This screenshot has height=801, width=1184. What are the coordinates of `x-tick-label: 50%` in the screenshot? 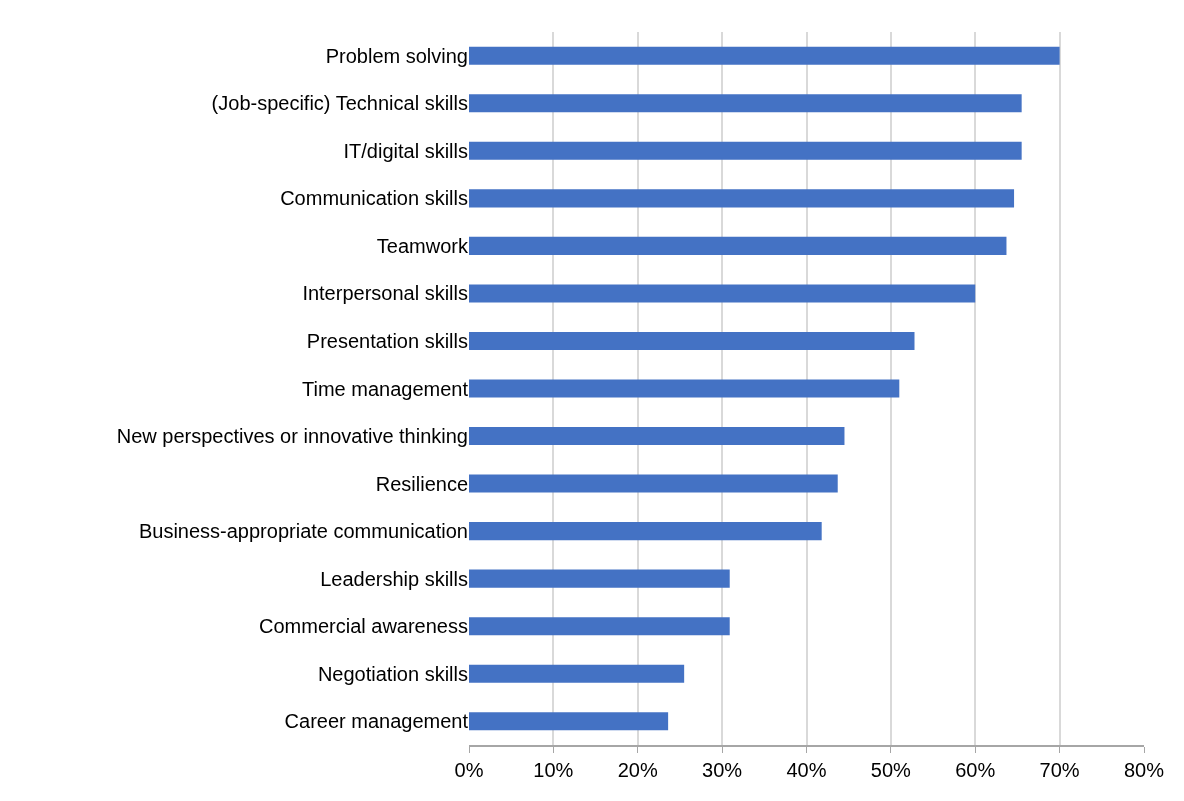 It's located at (891, 769).